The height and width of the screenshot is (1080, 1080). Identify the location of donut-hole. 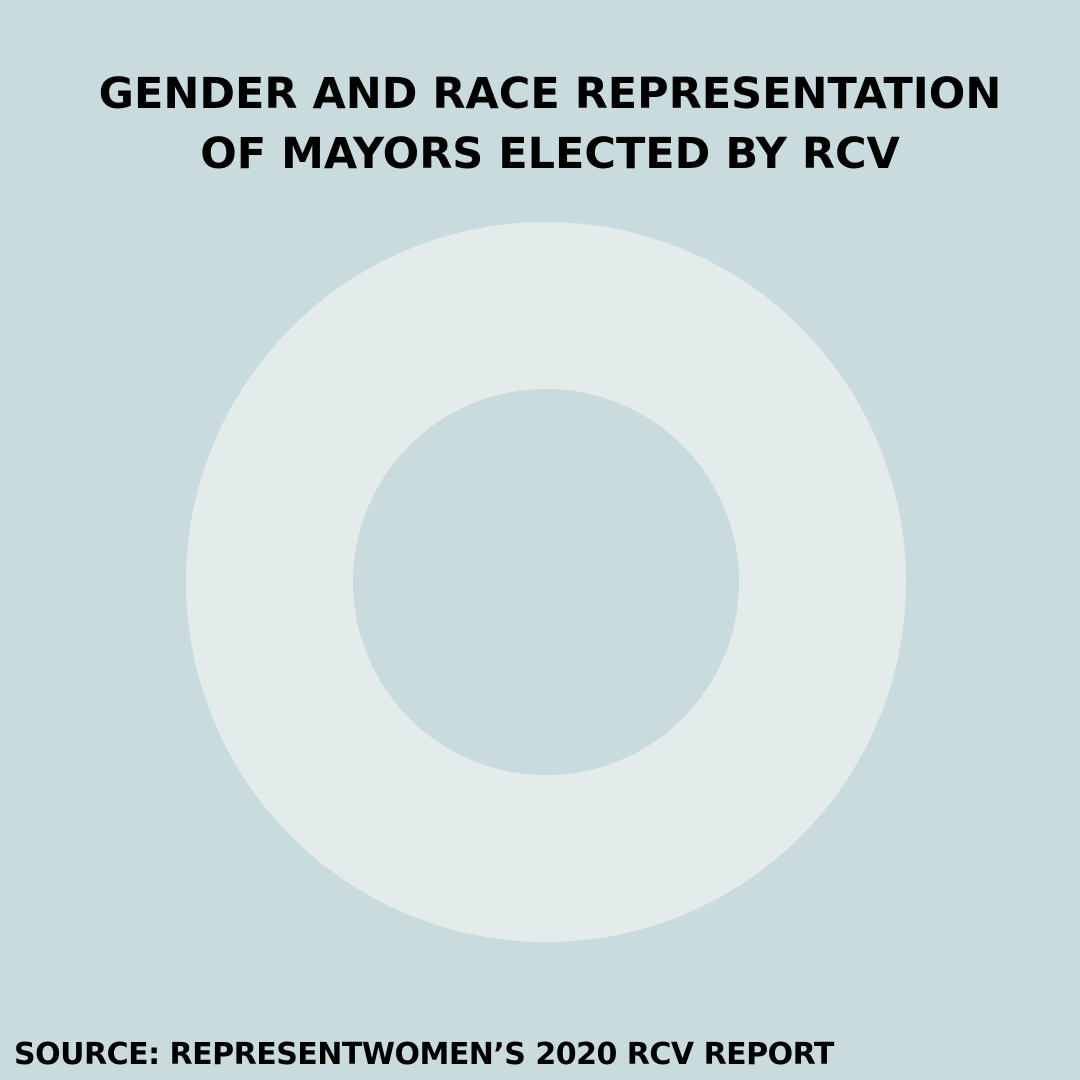
(546, 582).